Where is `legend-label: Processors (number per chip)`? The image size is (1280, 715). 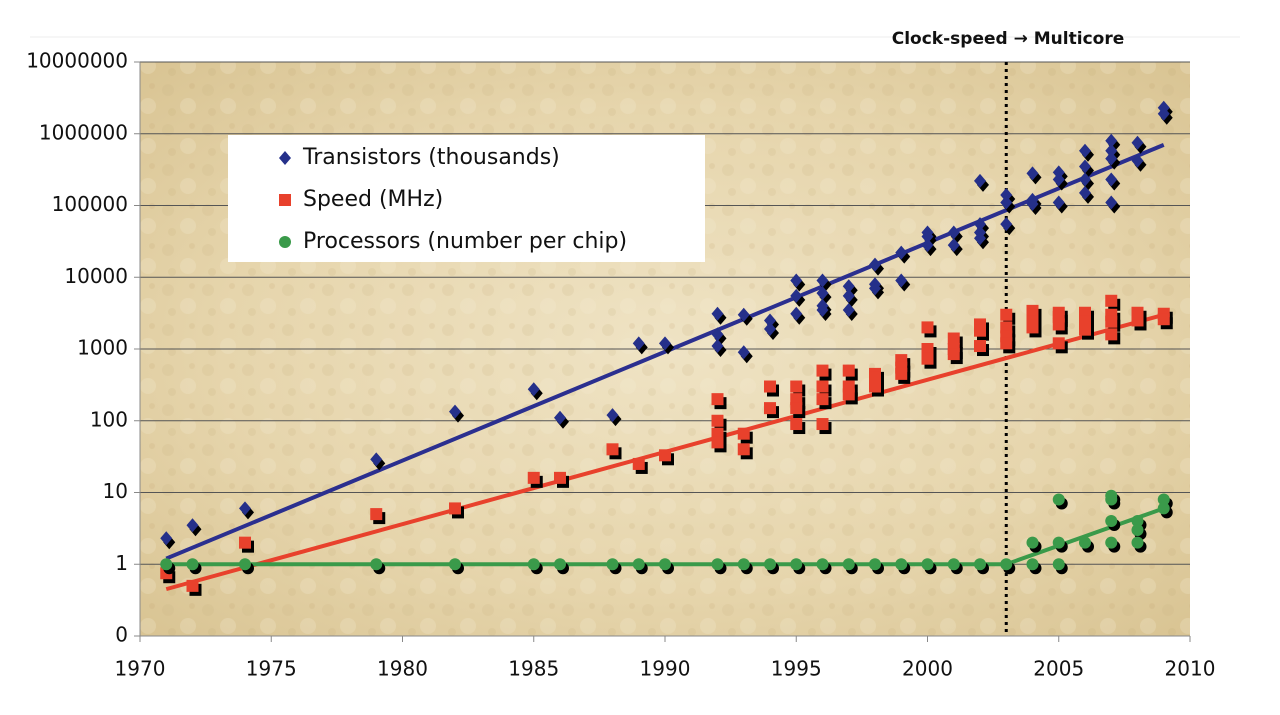 legend-label: Processors (number per chip) is located at coordinates (465, 241).